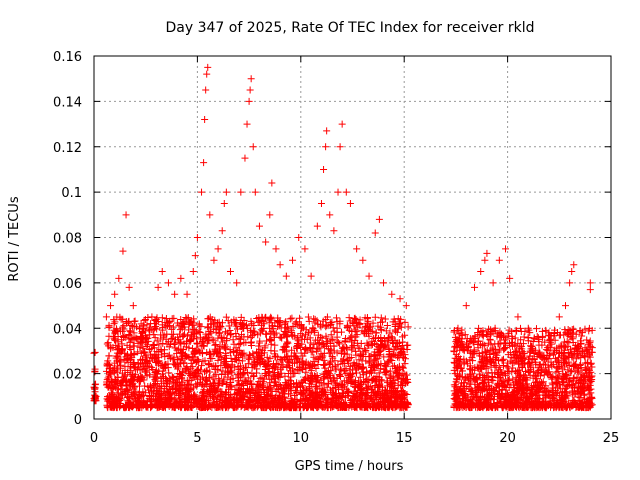 The width and height of the screenshot is (640, 480). What do you see at coordinates (71, 193) in the screenshot?
I see `y-tick-label: 0.1` at bounding box center [71, 193].